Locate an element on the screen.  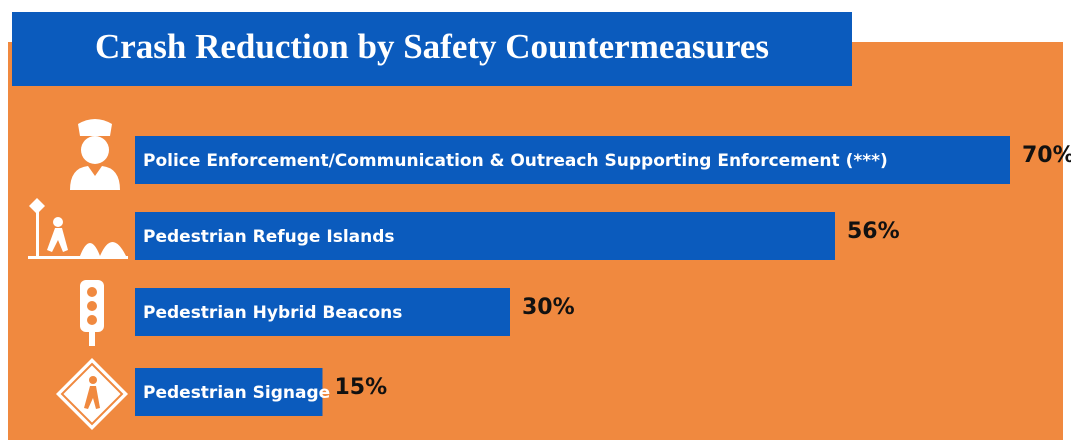
bar-label: Pedestrian Hybrid Beacons is located at coordinates (272, 313).